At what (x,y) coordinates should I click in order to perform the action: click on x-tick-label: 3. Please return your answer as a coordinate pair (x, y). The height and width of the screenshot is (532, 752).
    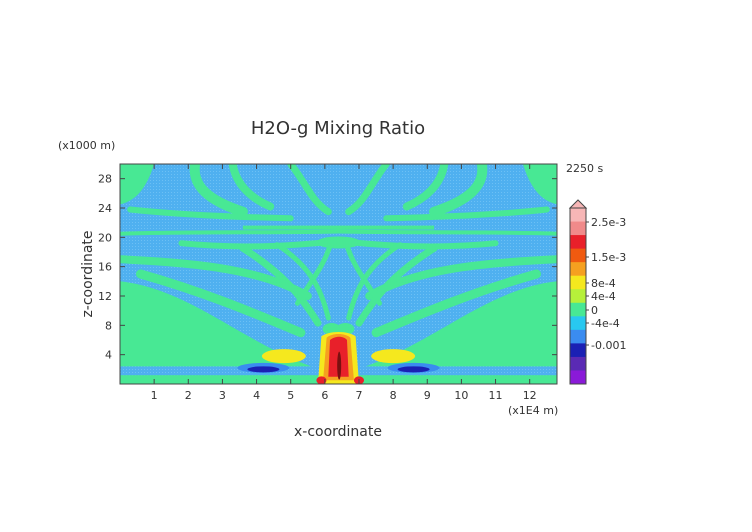
    Looking at the image, I should click on (222, 395).